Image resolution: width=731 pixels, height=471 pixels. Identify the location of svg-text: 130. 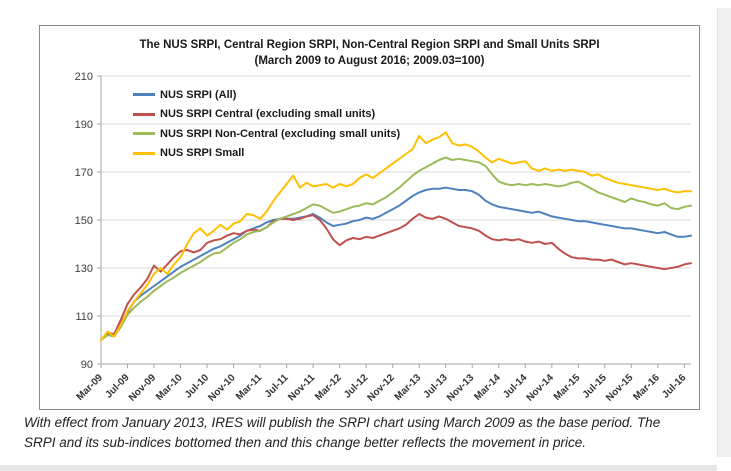
(84, 269).